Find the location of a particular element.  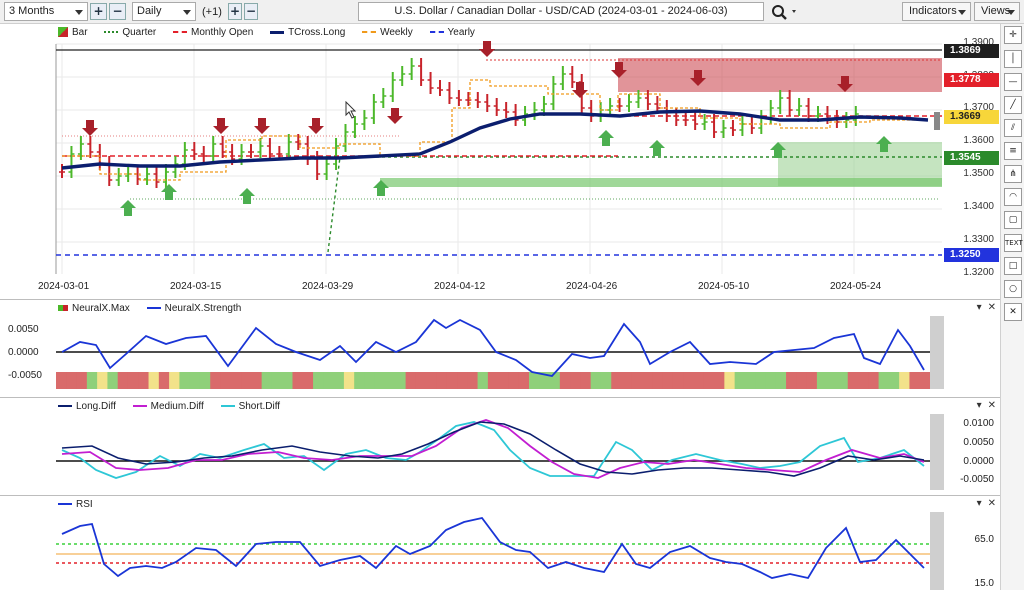

callout-tool-icon: ▢ is located at coordinates (1013, 220).